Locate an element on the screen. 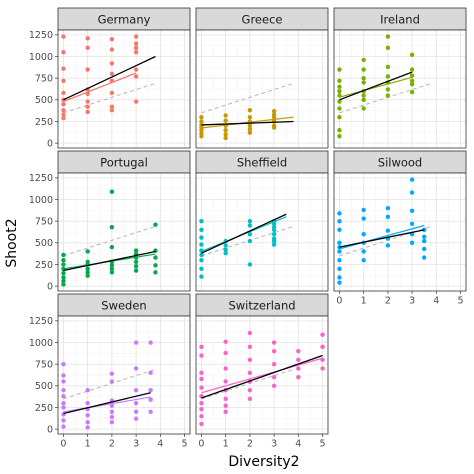 The image size is (474, 474). y-tick-label: 1000 is located at coordinates (41, 57).